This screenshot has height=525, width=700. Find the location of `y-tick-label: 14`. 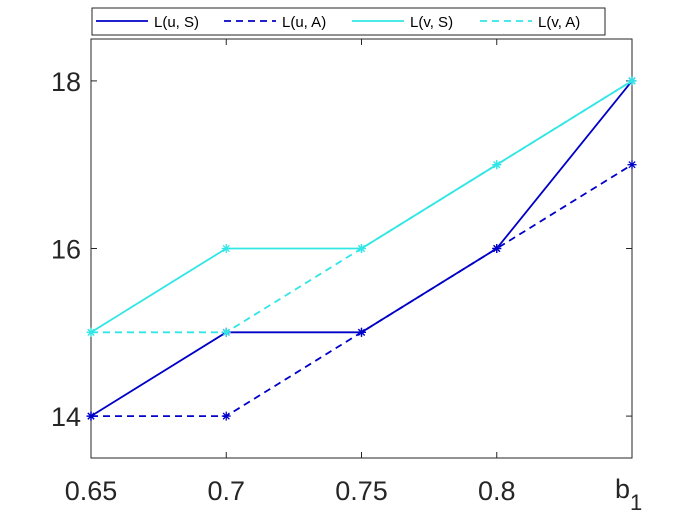

y-tick-label: 14 is located at coordinates (66, 417).